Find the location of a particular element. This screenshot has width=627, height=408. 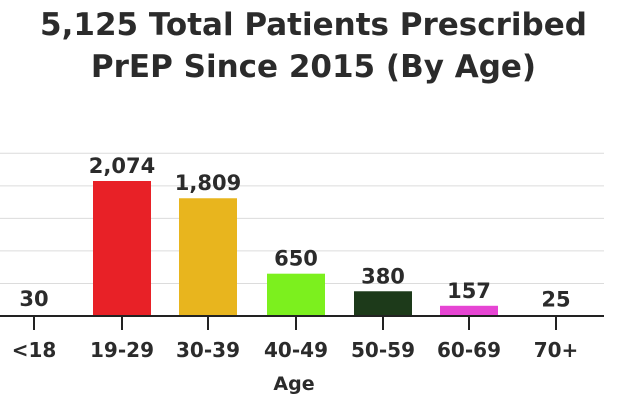

x-tick-label: 40-49 is located at coordinates (296, 350).